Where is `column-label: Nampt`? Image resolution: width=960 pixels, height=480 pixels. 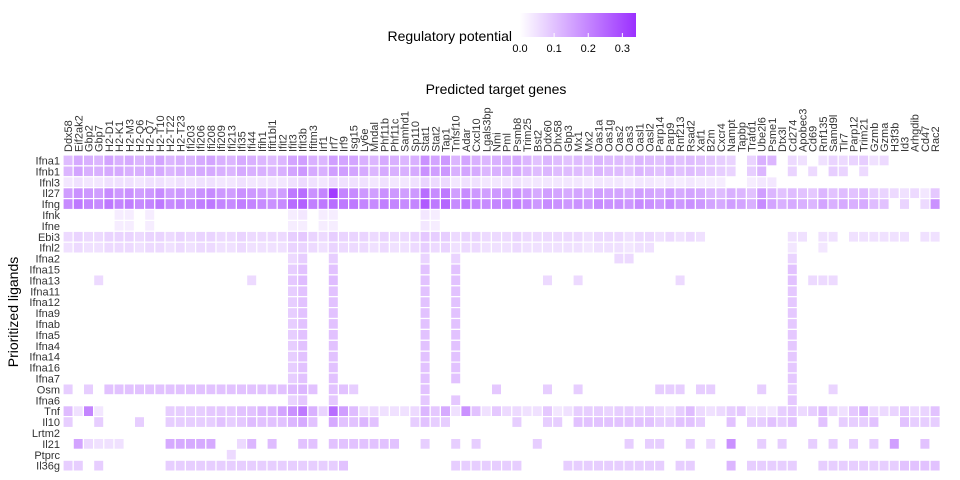
column-label: Nampt is located at coordinates (732, 136).